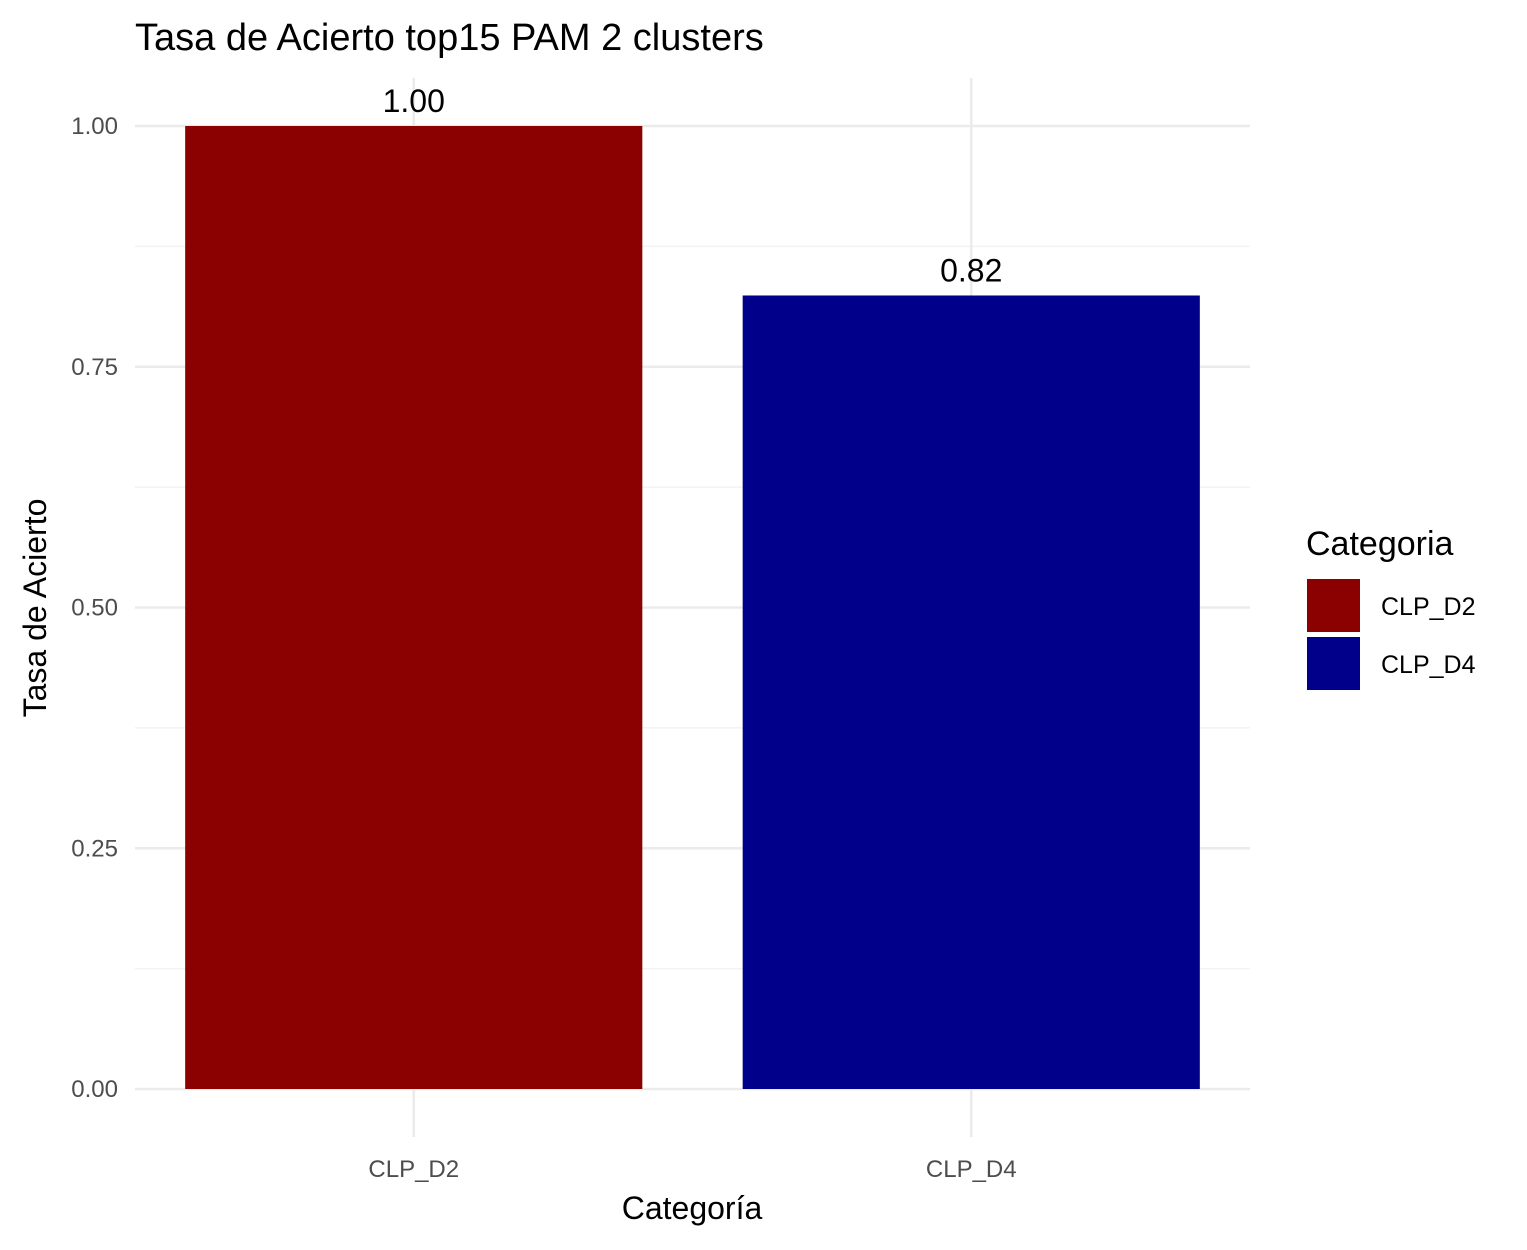  Describe the element at coordinates (414, 101) in the screenshot. I see `bar-value-label: 1.00` at that location.